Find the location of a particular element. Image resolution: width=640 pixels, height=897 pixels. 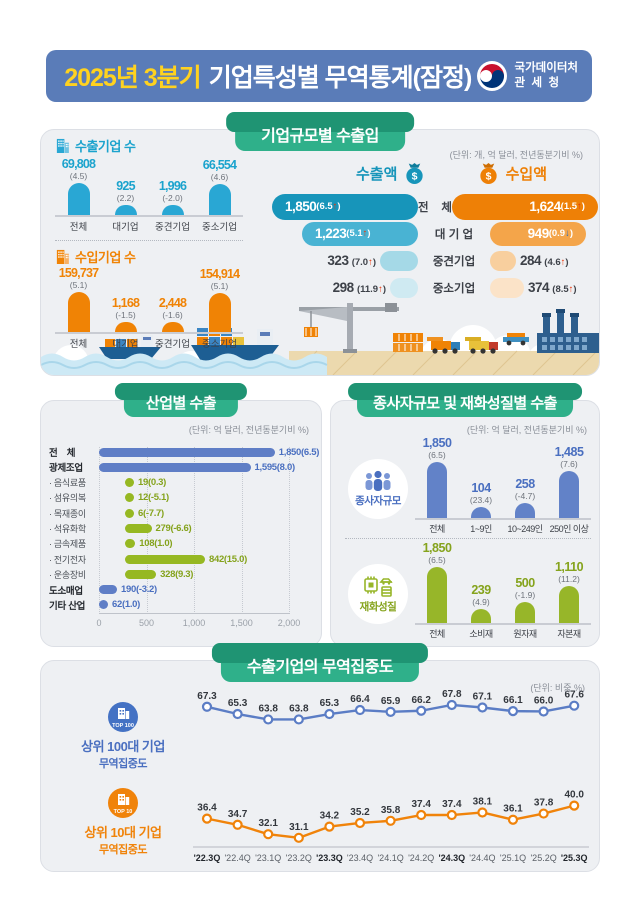

export-amount-cell: 1,223 (5.1↑) is located at coordinates (345, 233).